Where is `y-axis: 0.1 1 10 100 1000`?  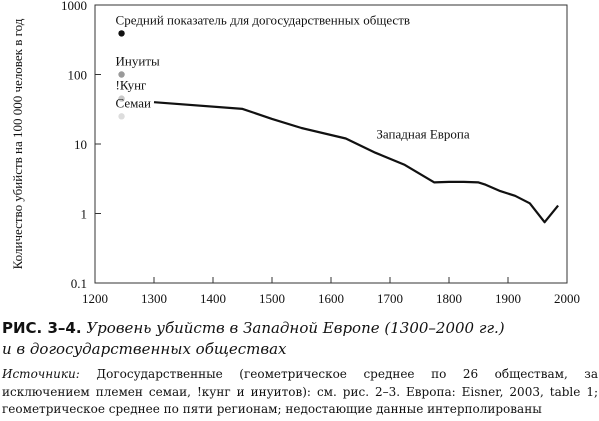
y-axis: 0.1 1 10 100 1000 is located at coordinates (81, 145).